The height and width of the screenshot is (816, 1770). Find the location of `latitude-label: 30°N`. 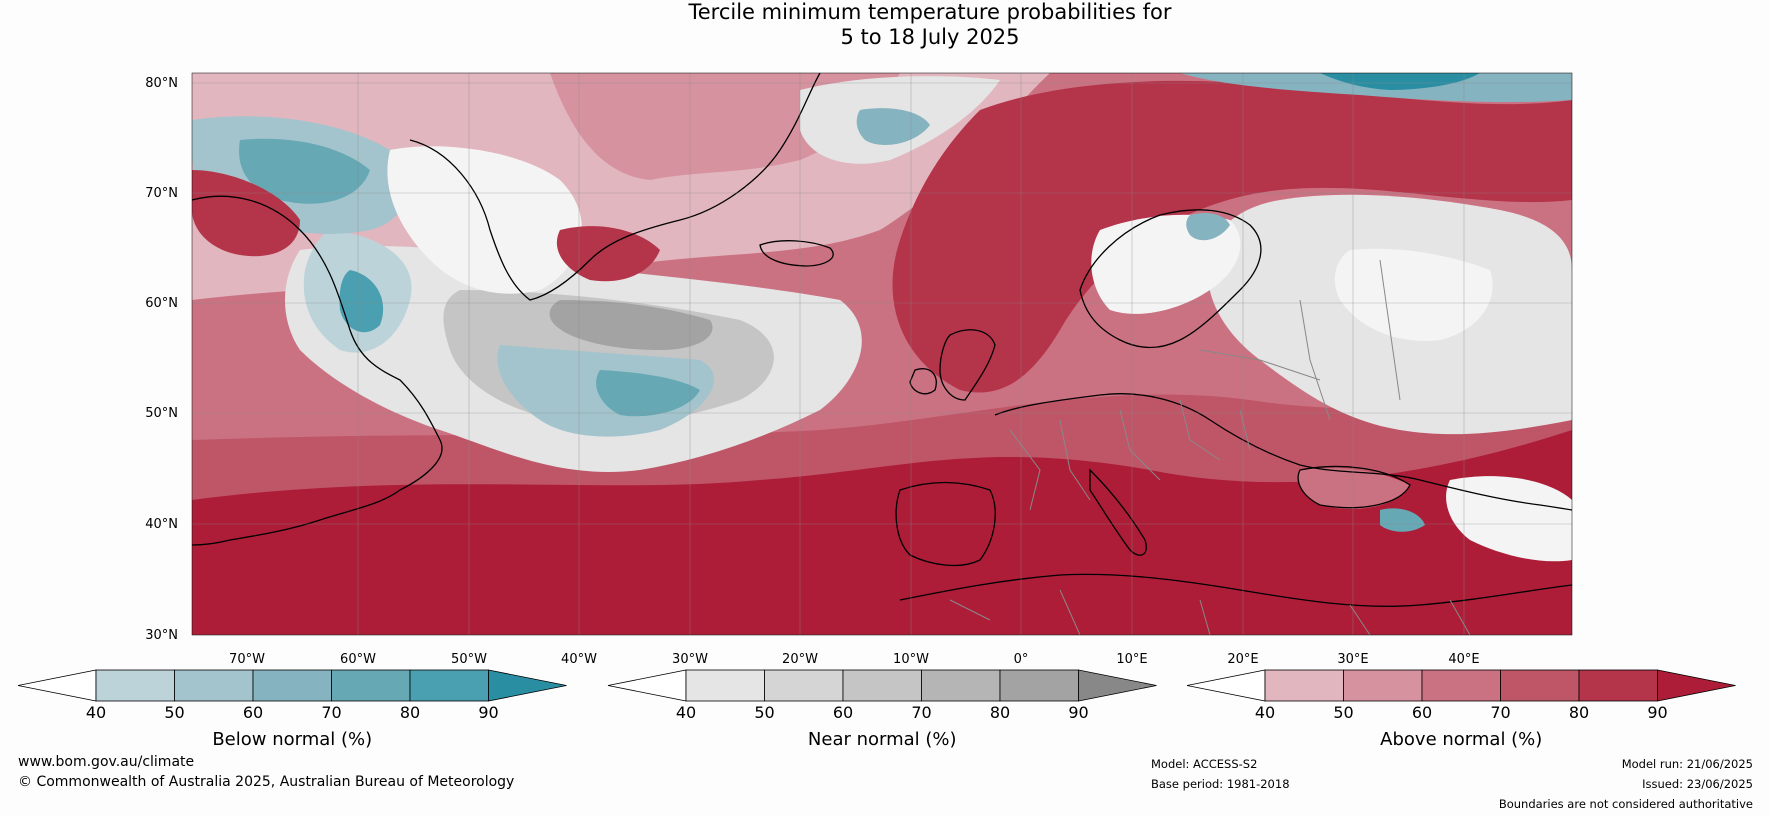

latitude-label: 30°N is located at coordinates (161, 635).